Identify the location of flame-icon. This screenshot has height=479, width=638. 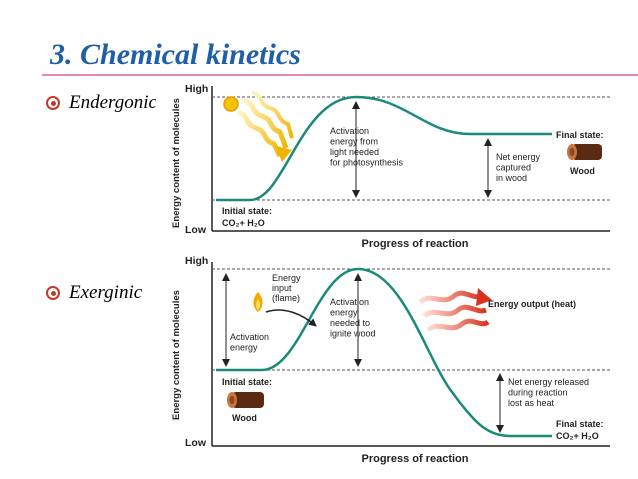
(258, 302).